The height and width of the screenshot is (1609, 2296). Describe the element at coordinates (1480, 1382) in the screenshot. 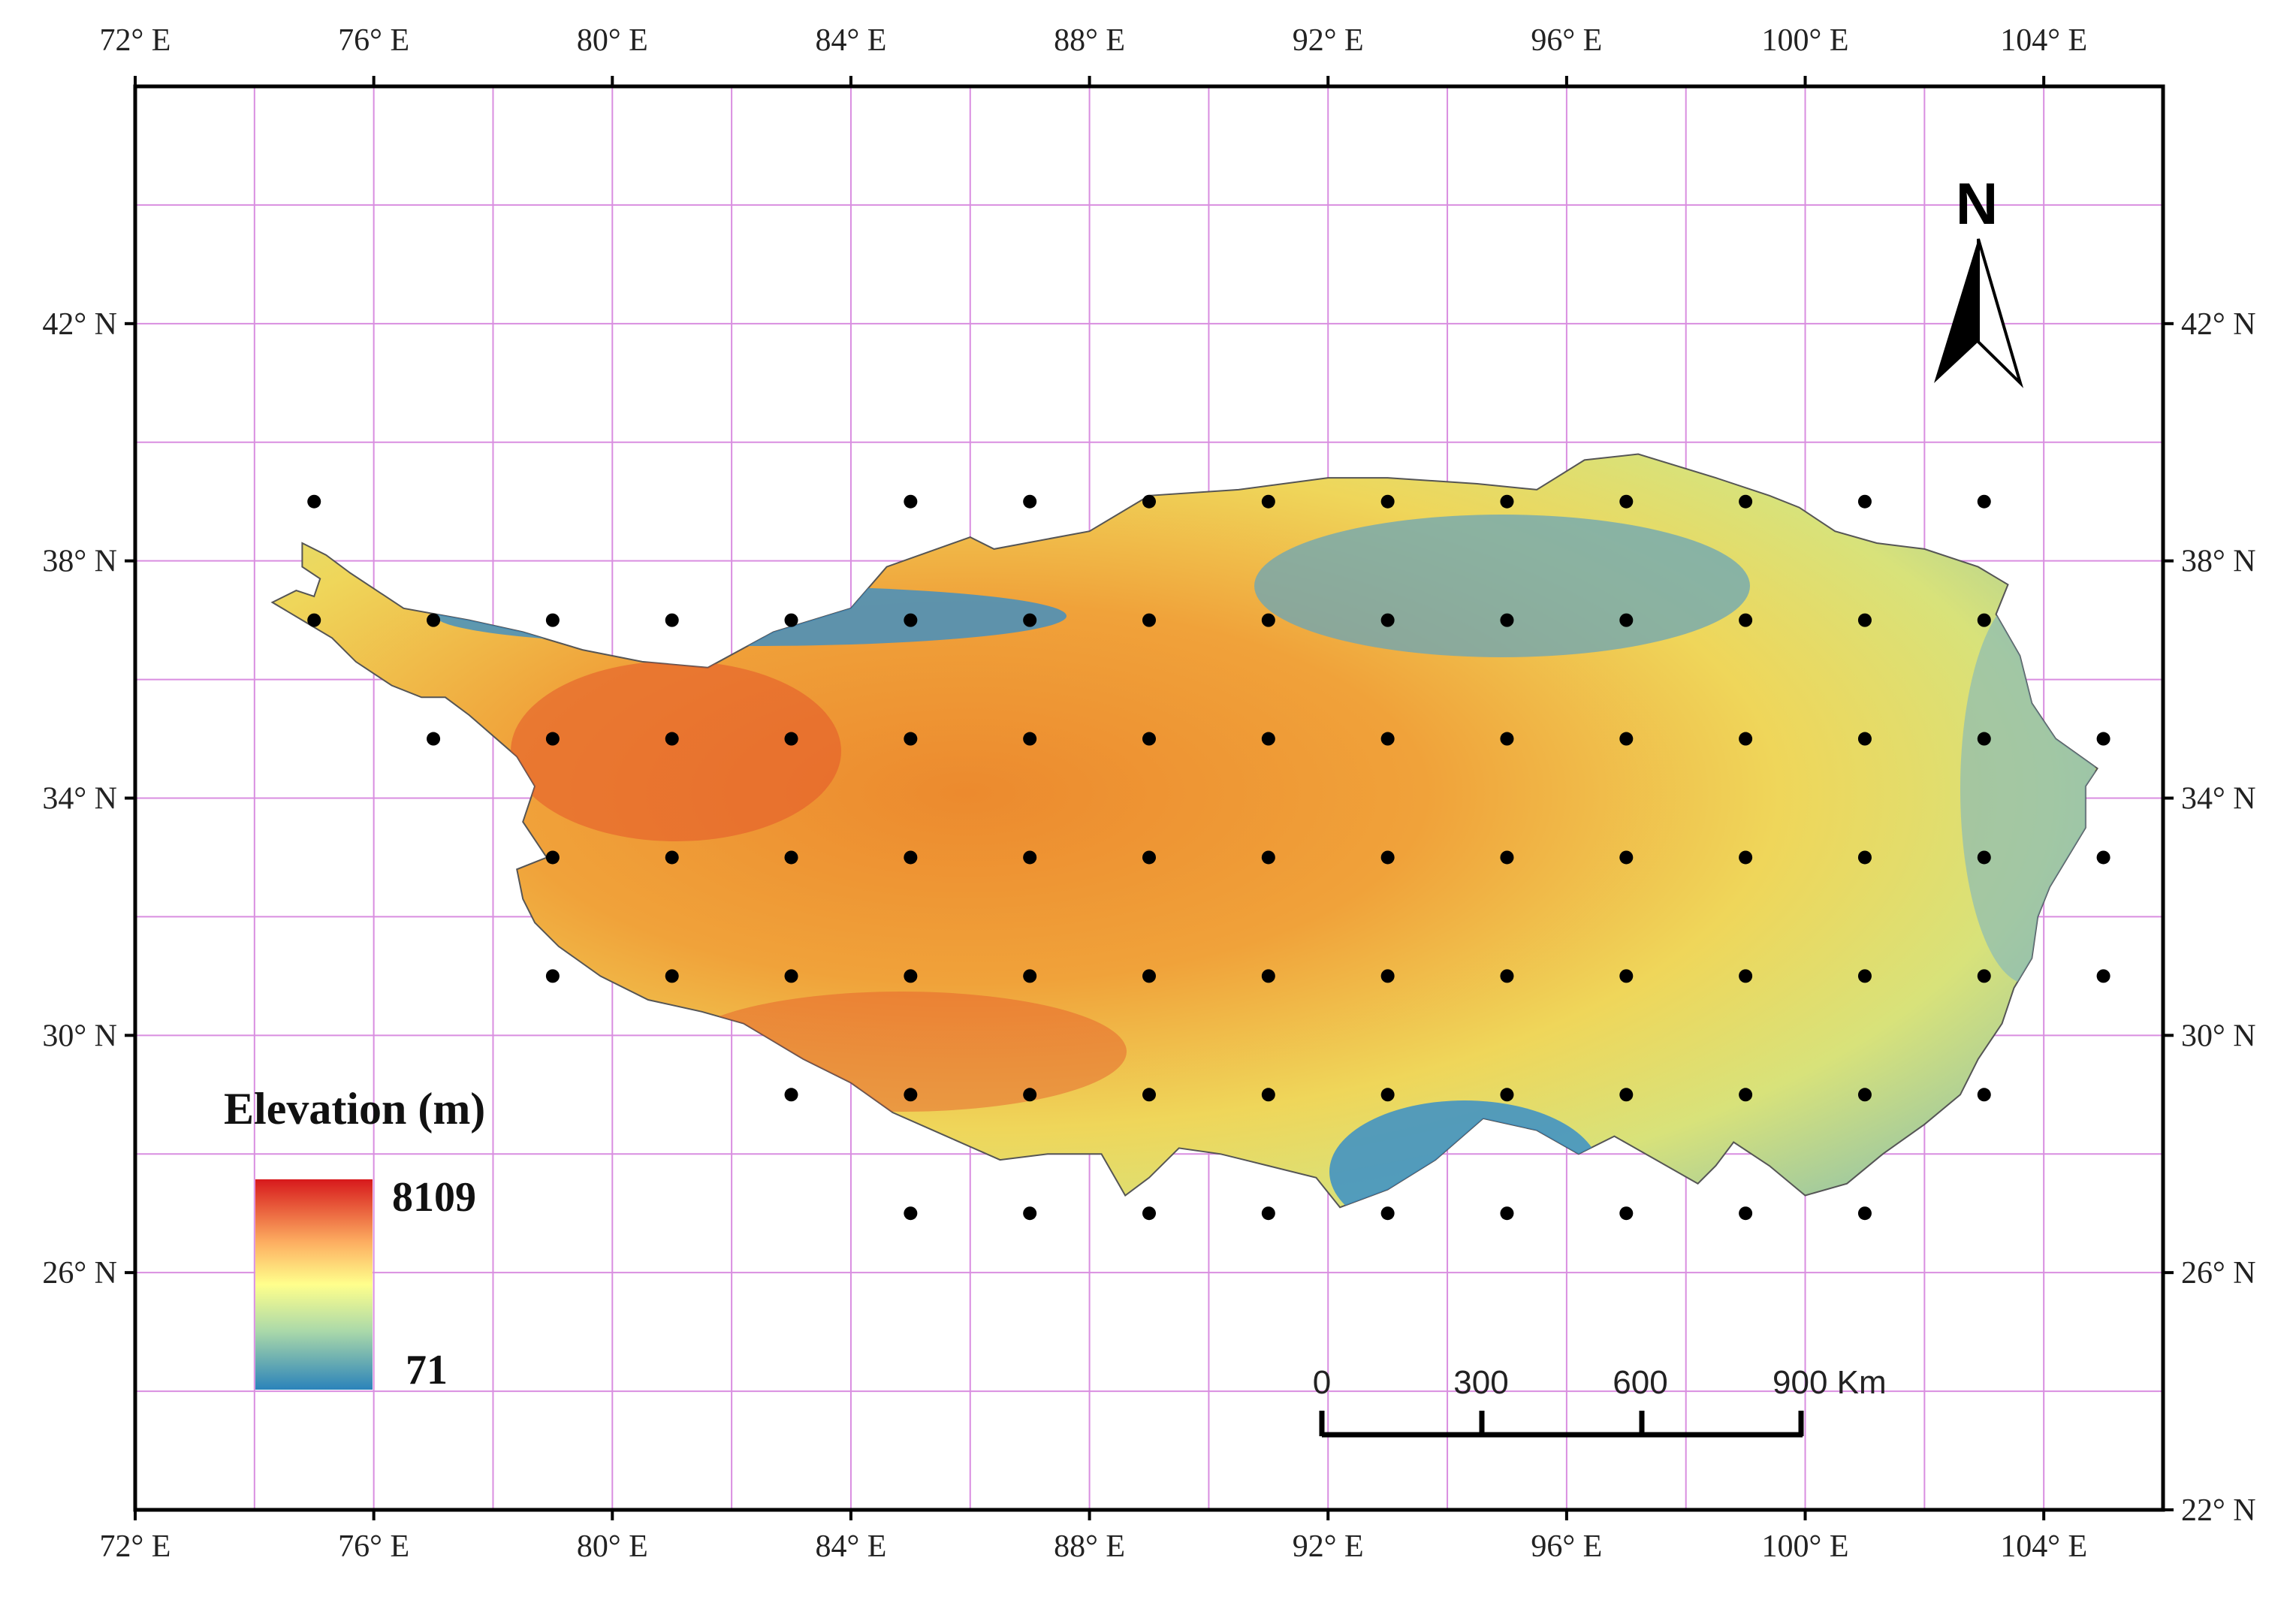

I see `scale-label-300: 300` at that location.